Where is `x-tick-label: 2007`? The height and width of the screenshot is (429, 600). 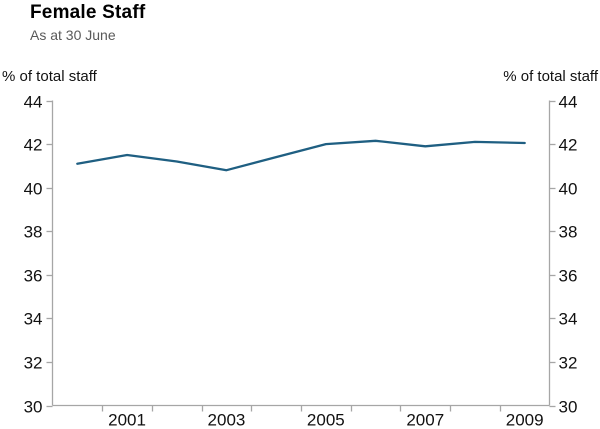 x-tick-label: 2007 is located at coordinates (425, 420).